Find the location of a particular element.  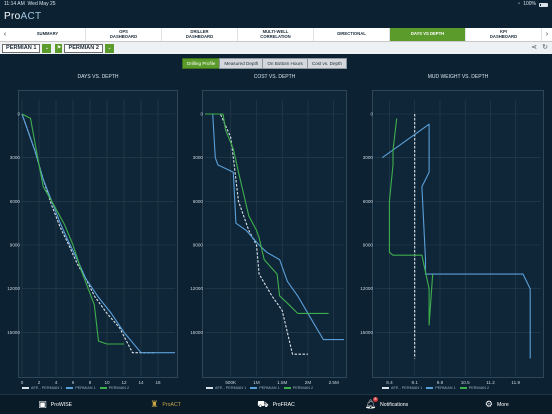

wifi-icon: ◔ is located at coordinates (519, 4).